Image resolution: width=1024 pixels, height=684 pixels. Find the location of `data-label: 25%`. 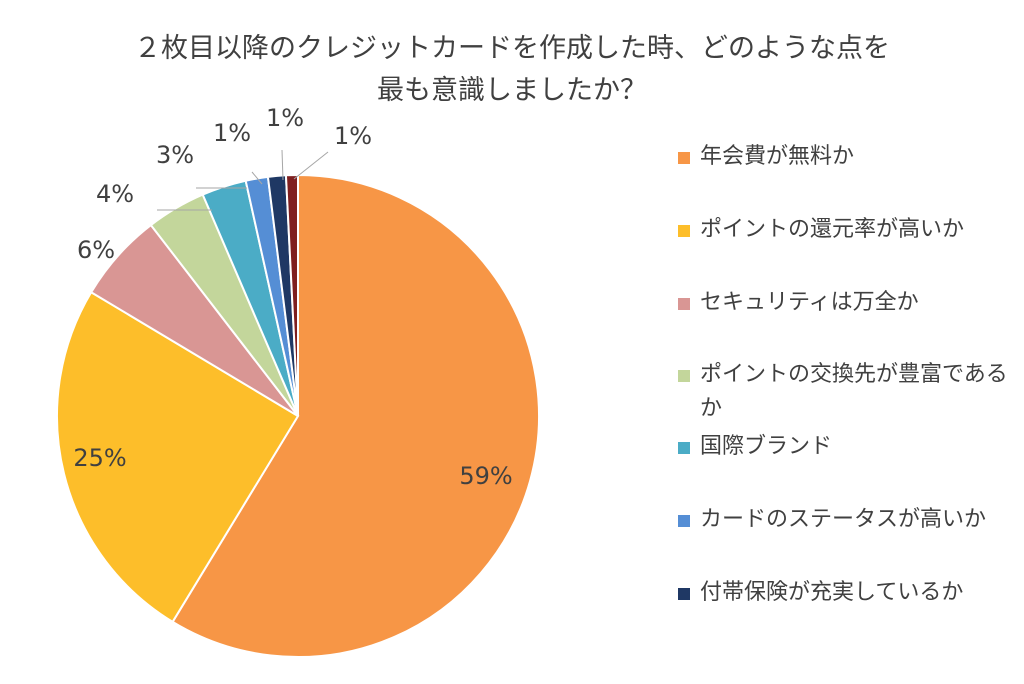

data-label: 25% is located at coordinates (99, 458).